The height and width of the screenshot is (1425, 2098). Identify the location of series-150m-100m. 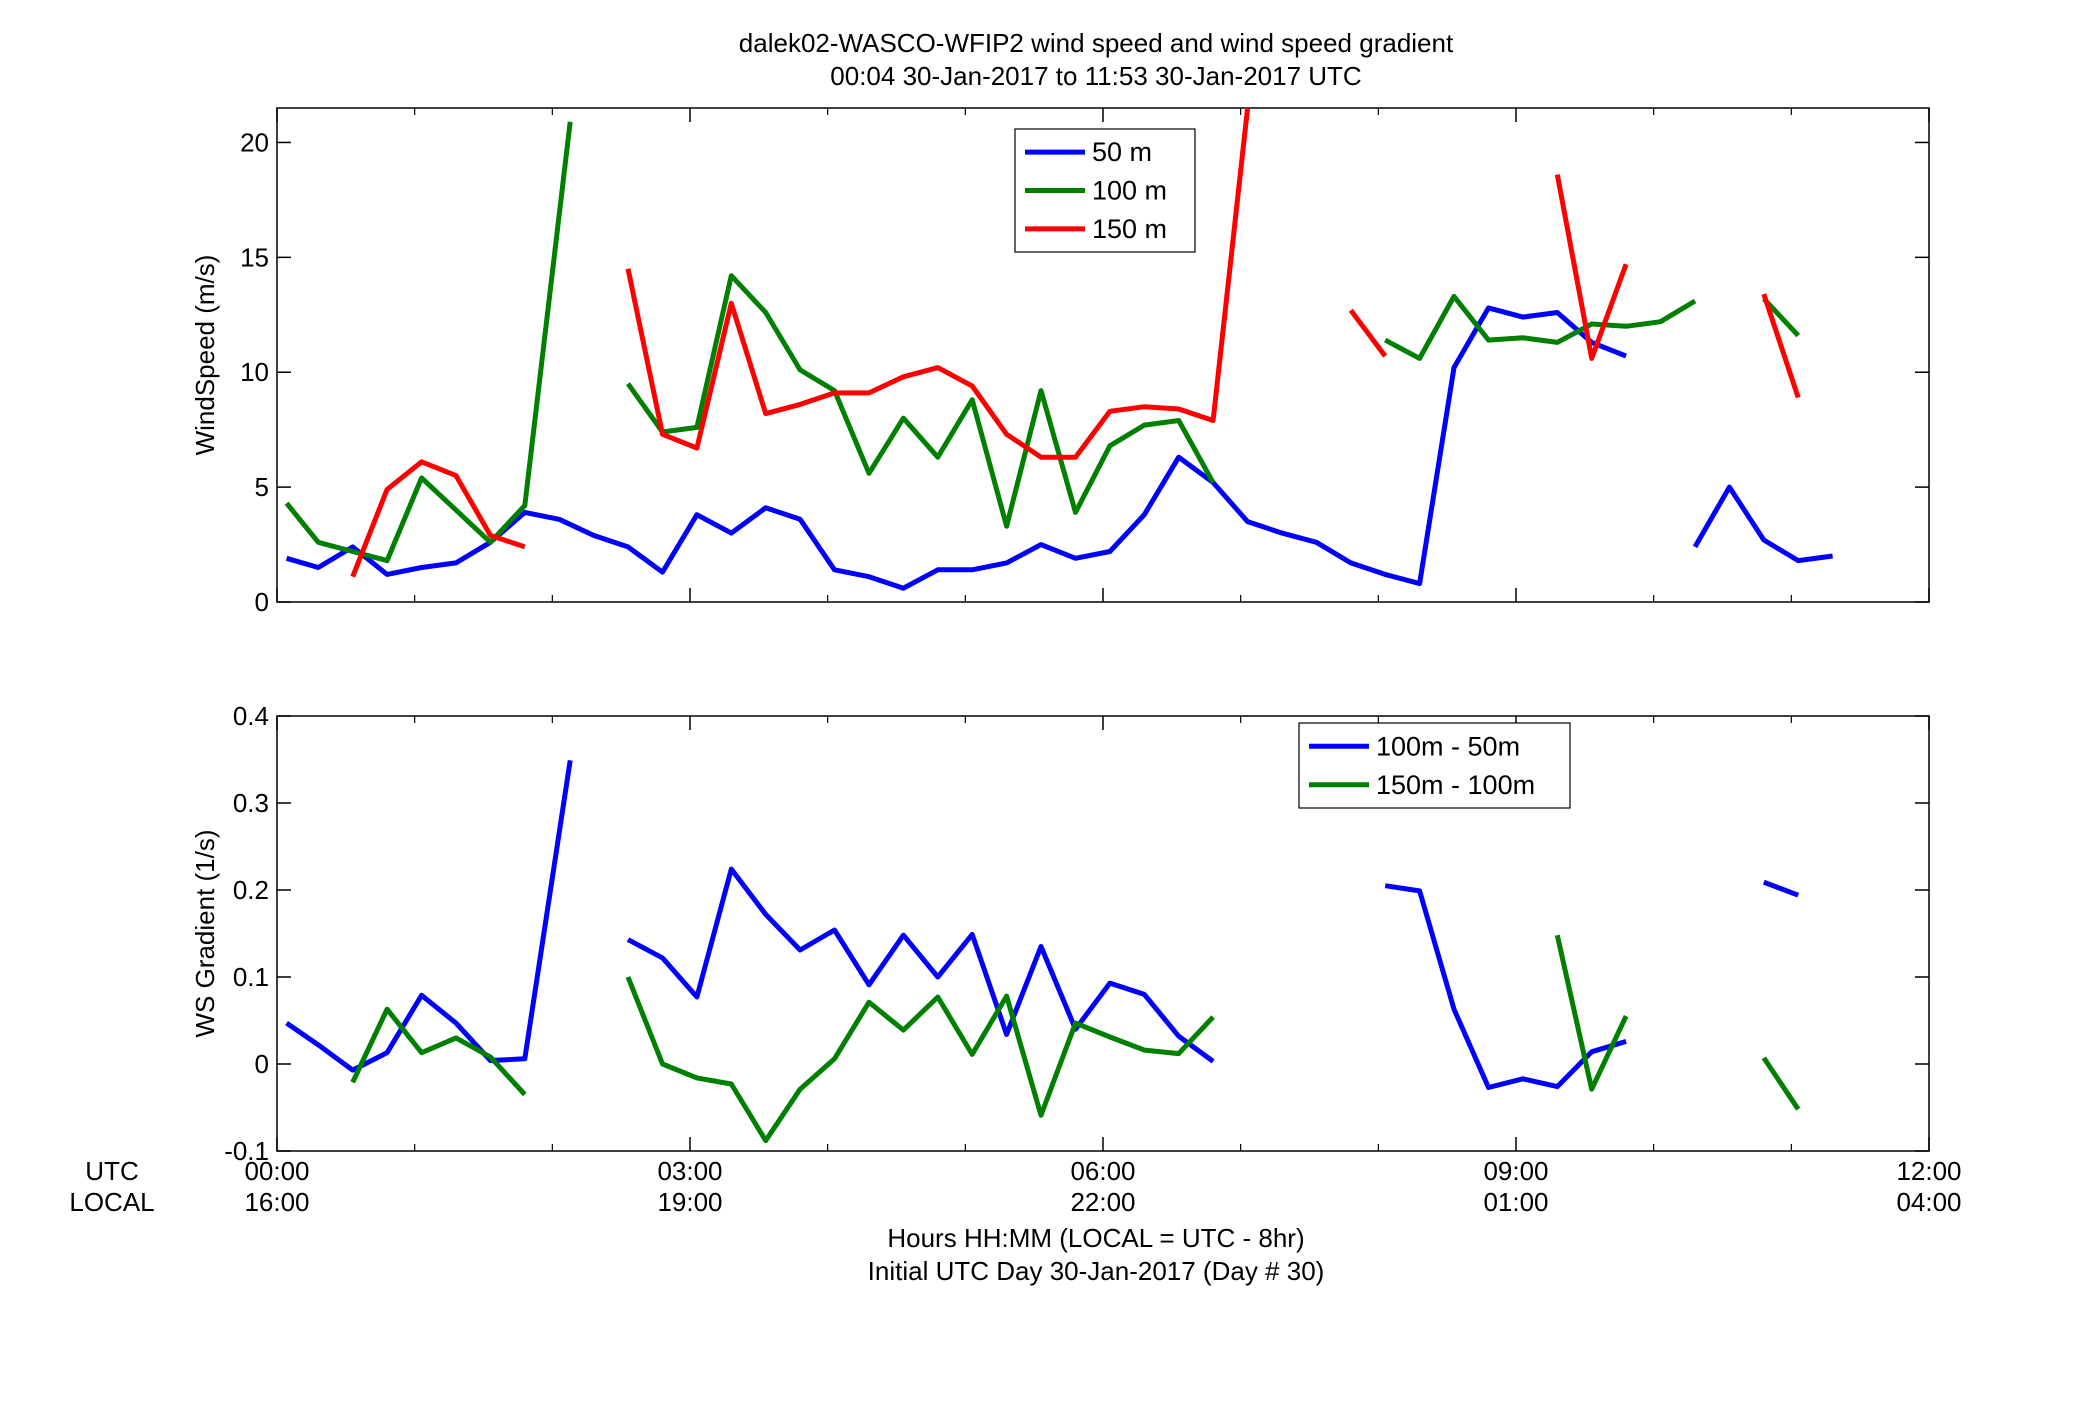
(1075, 1039).